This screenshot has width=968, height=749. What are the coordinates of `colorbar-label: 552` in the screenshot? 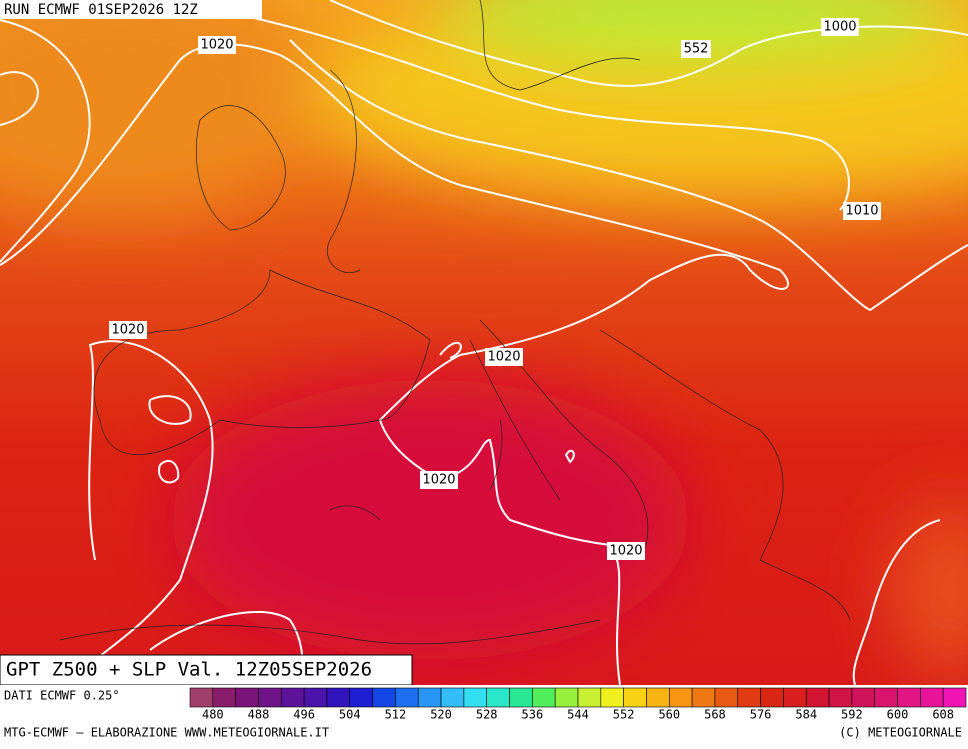 It's located at (624, 715).